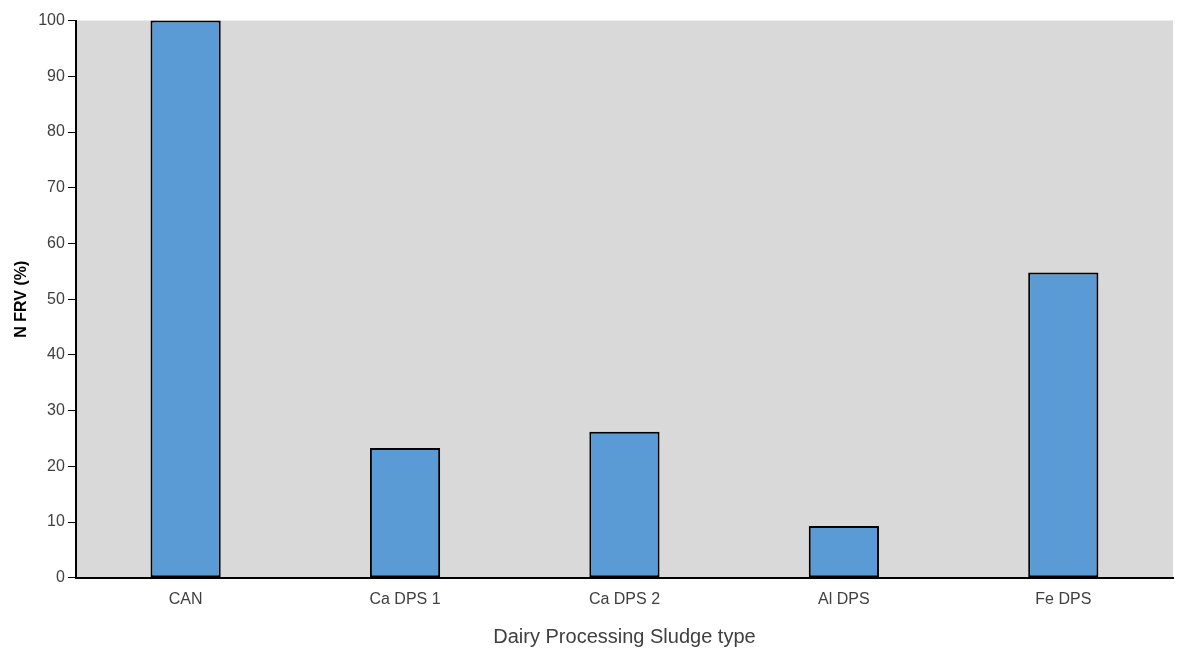 This screenshot has width=1183, height=661. I want to click on y-tick-label: 40, so click(56, 354).